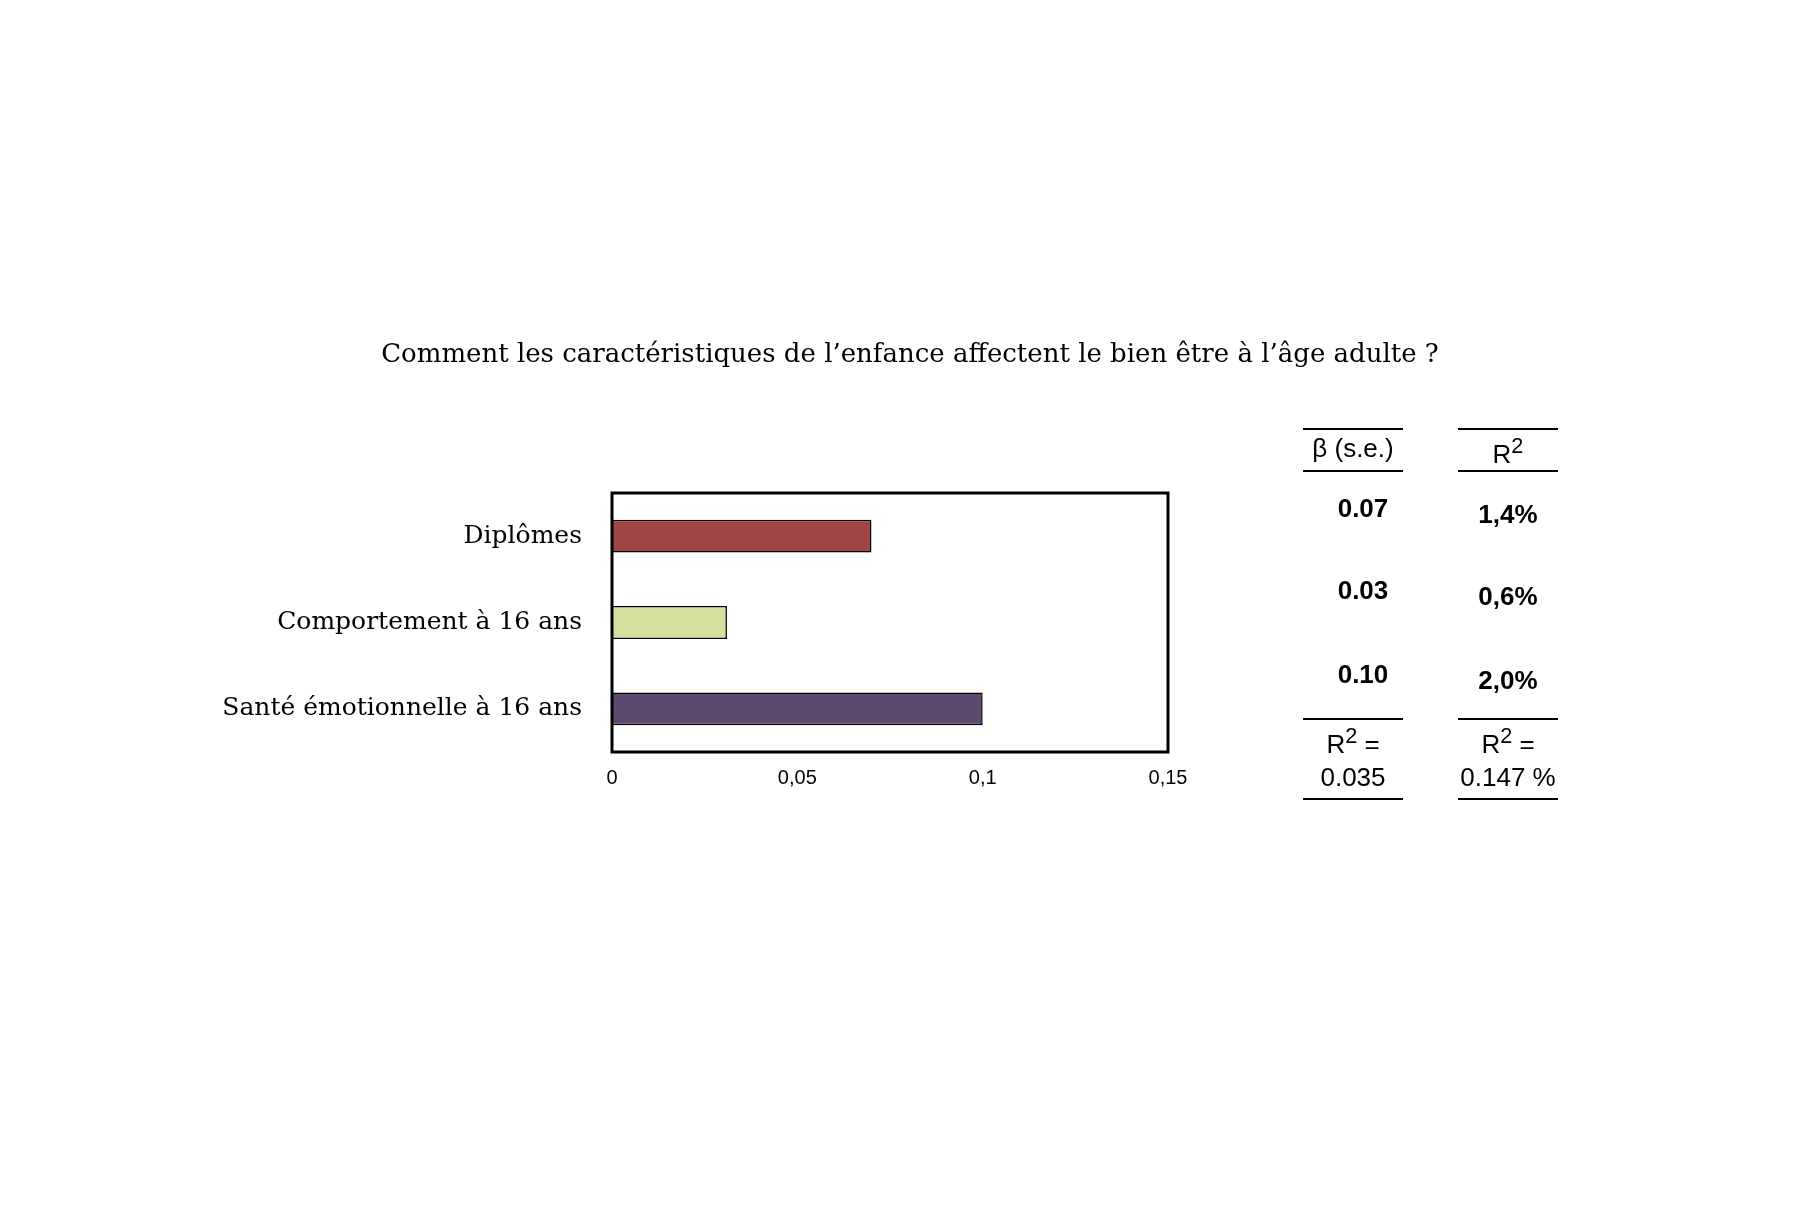  I want to click on text: 2,0%, so click(1508, 680).